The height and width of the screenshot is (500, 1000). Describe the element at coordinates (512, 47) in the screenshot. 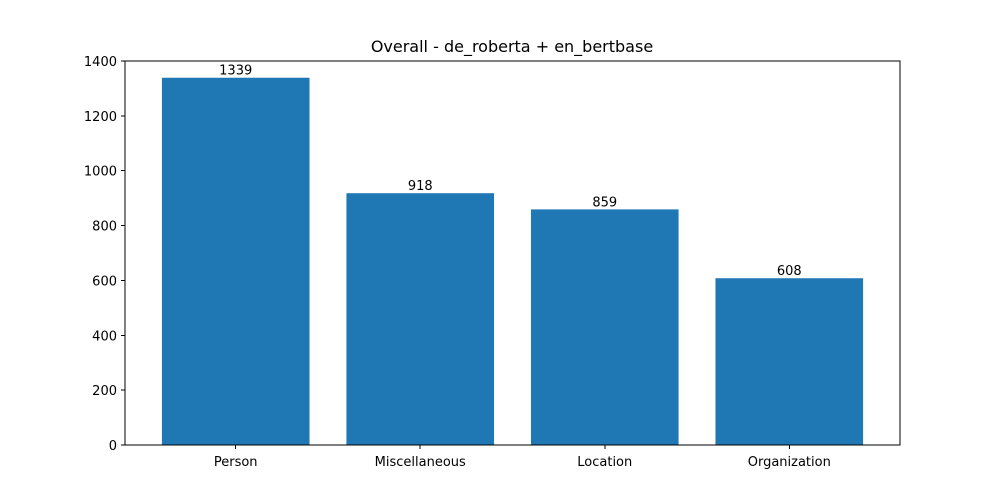

I see `chart-title: Overall - de_roberta + en_bertbase` at that location.